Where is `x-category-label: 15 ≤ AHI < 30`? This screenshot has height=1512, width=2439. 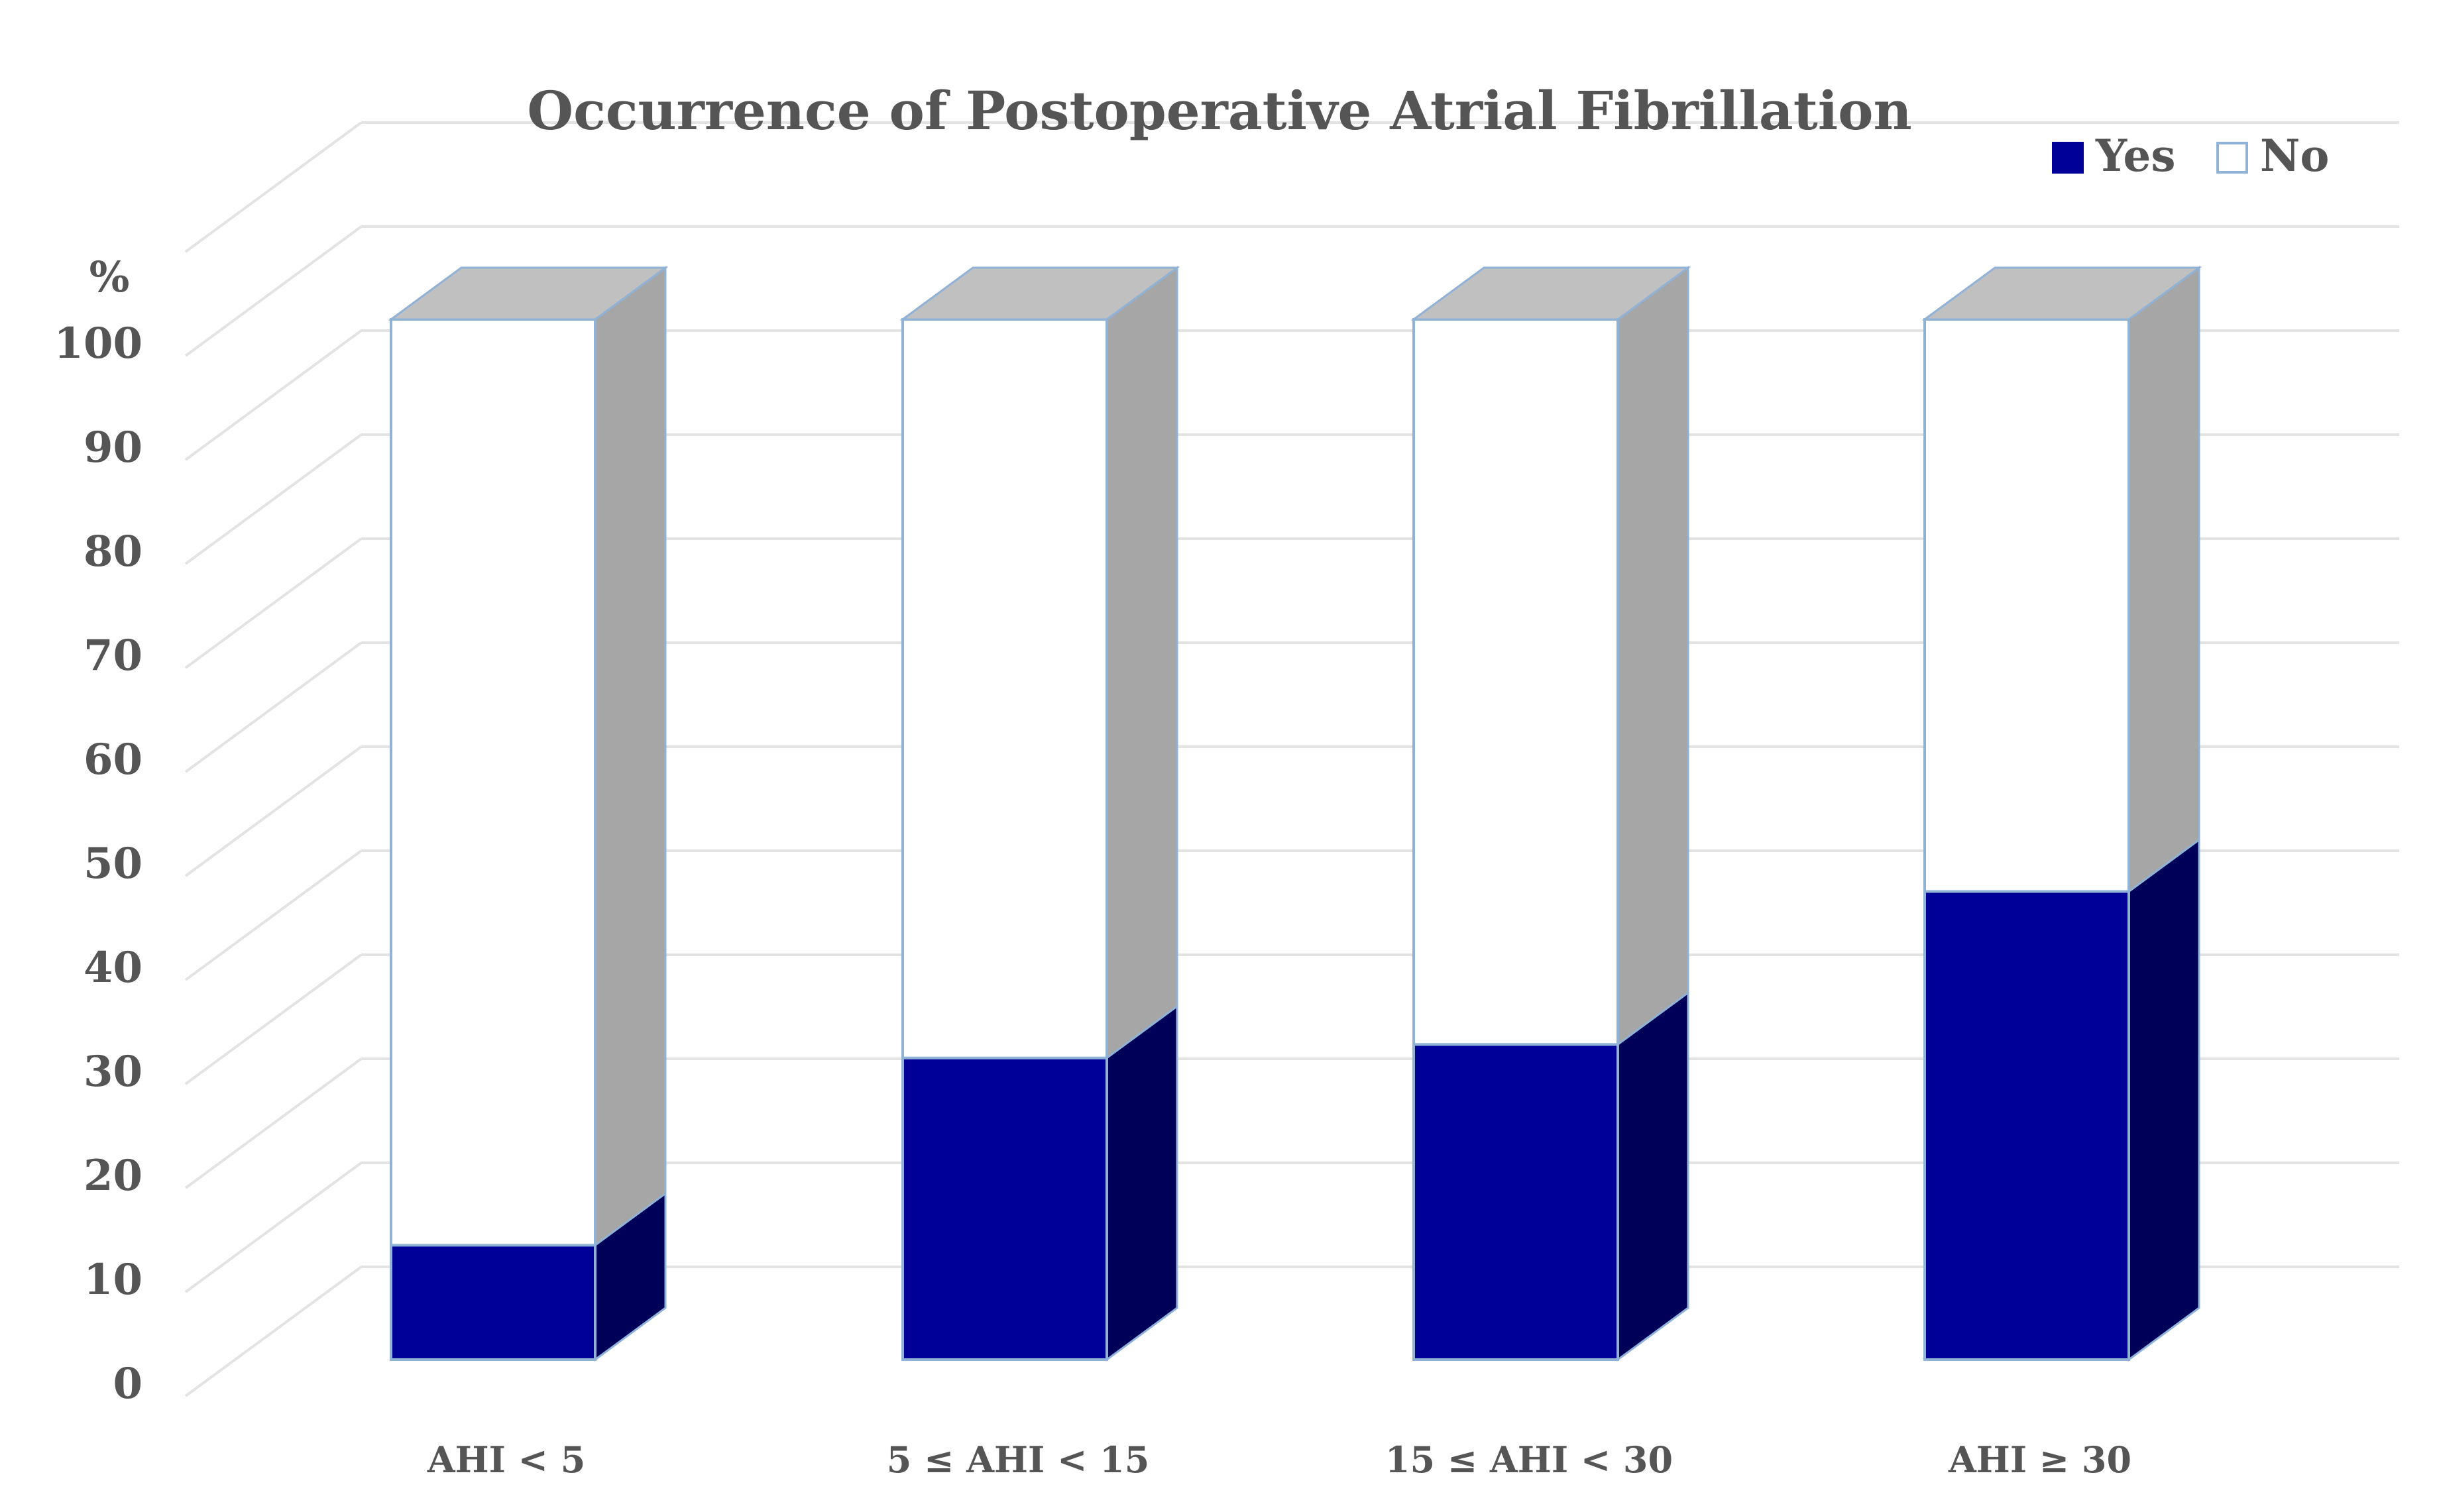 x-category-label: 15 ≤ AHI < 30 is located at coordinates (1529, 1459).